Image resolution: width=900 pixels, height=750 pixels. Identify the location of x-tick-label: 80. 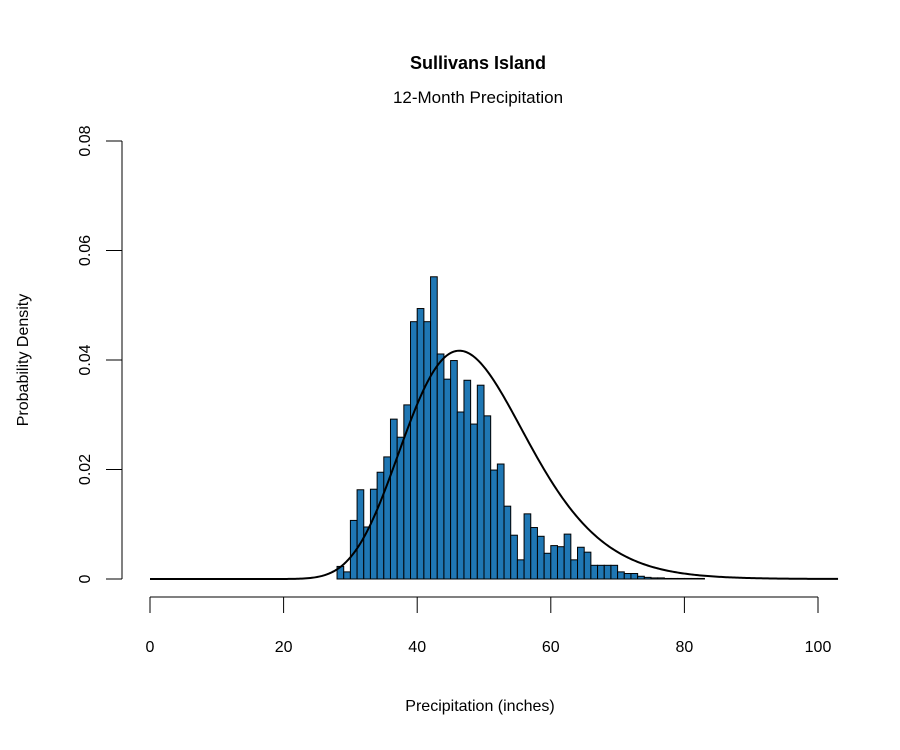
(685, 647).